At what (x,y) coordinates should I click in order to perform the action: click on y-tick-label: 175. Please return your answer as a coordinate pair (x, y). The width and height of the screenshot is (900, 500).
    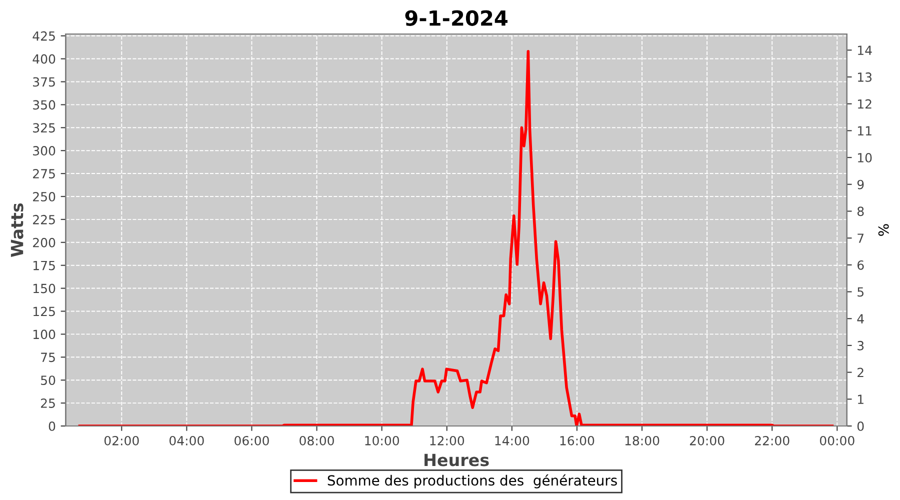
    Looking at the image, I should click on (44, 265).